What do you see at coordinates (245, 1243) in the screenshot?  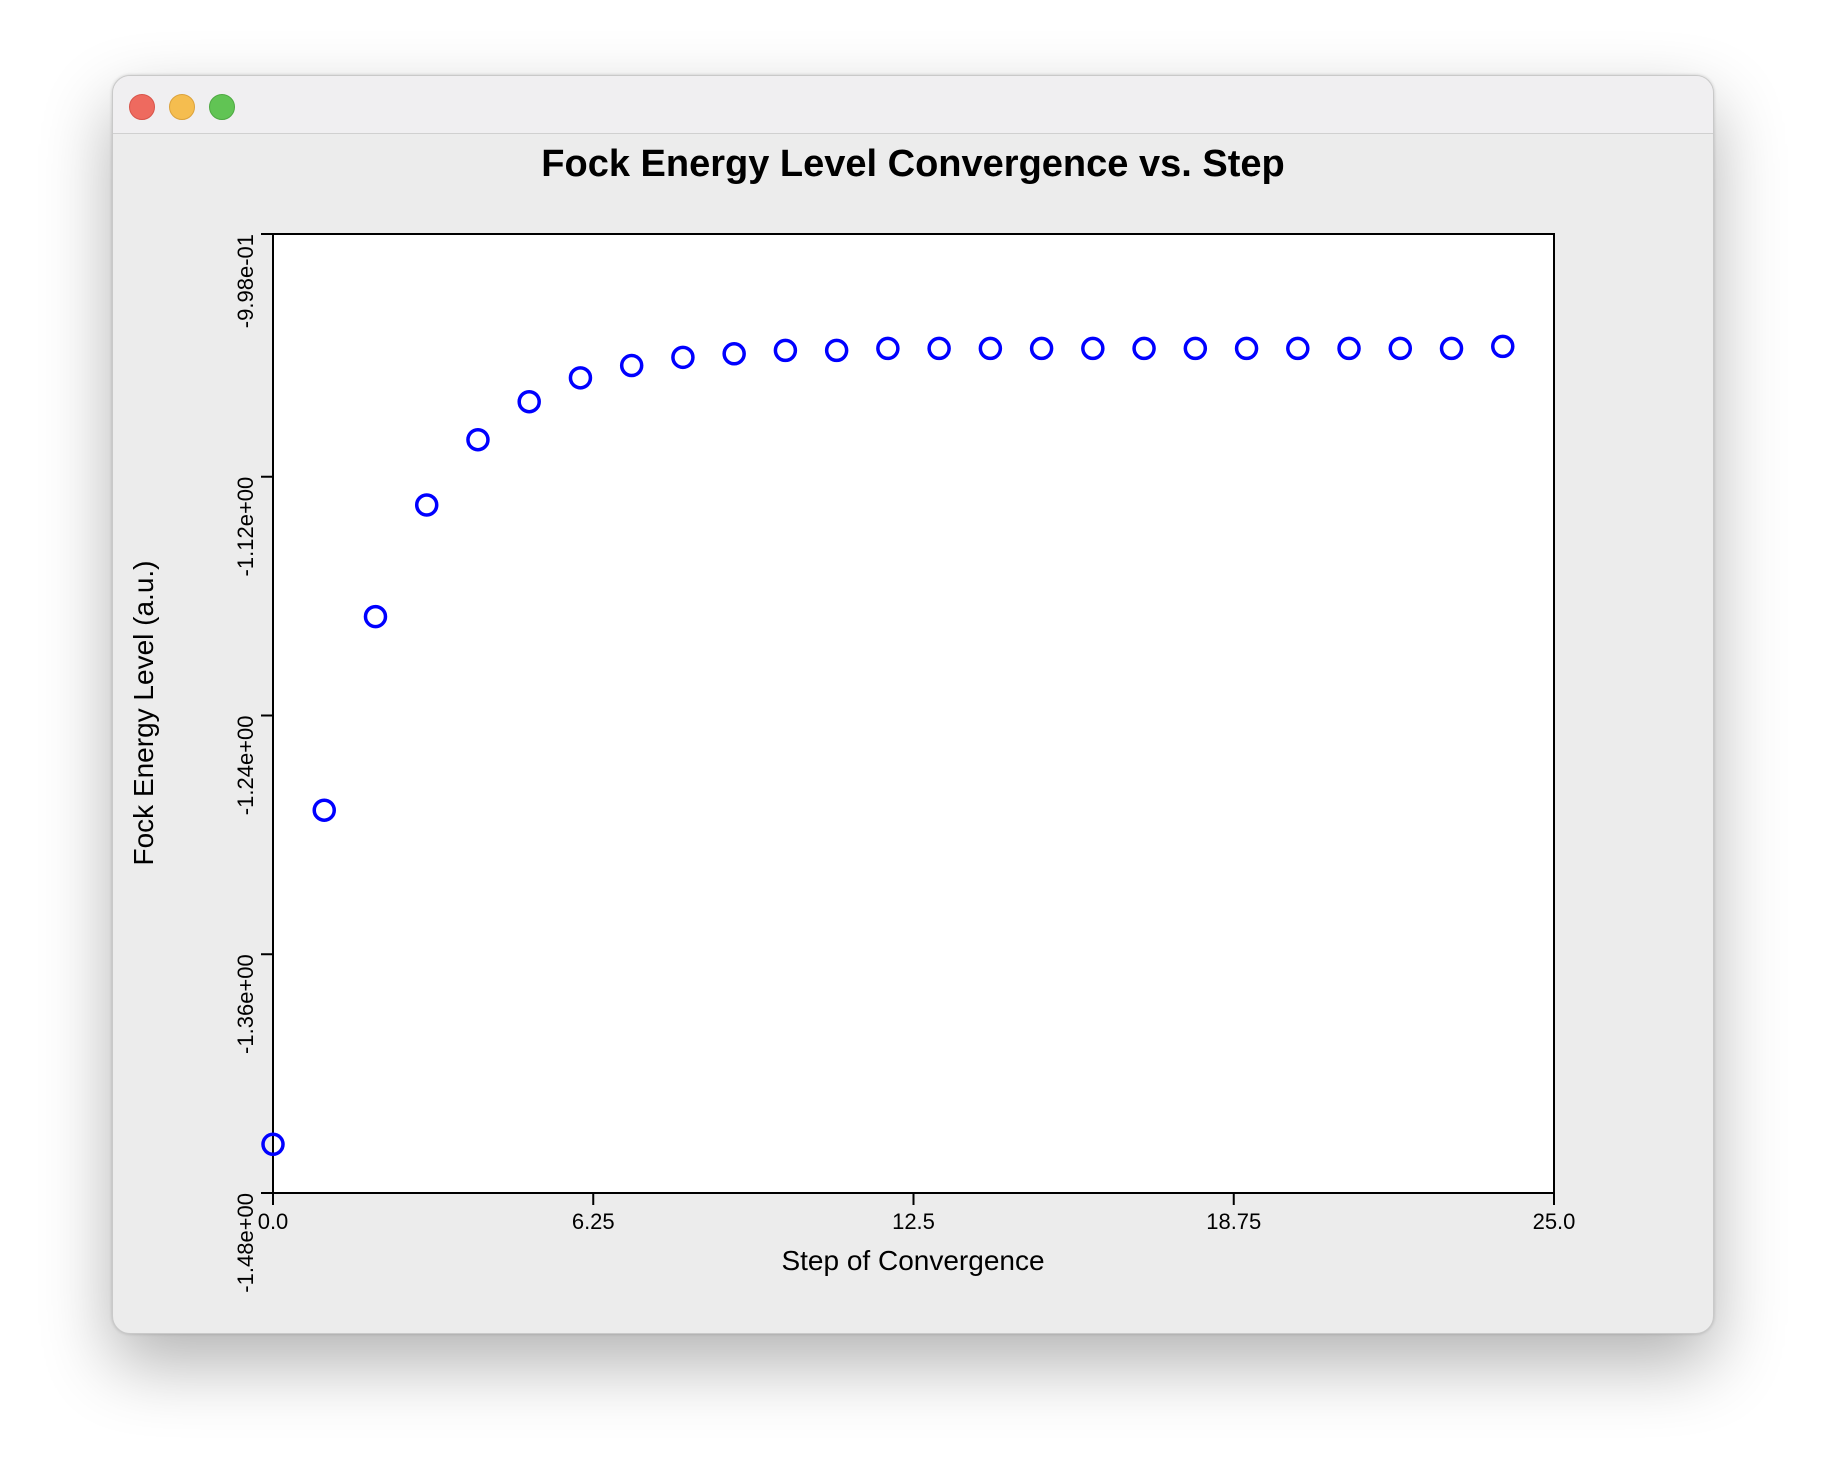 I see `y-tick-label: -1.48e+00` at bounding box center [245, 1243].